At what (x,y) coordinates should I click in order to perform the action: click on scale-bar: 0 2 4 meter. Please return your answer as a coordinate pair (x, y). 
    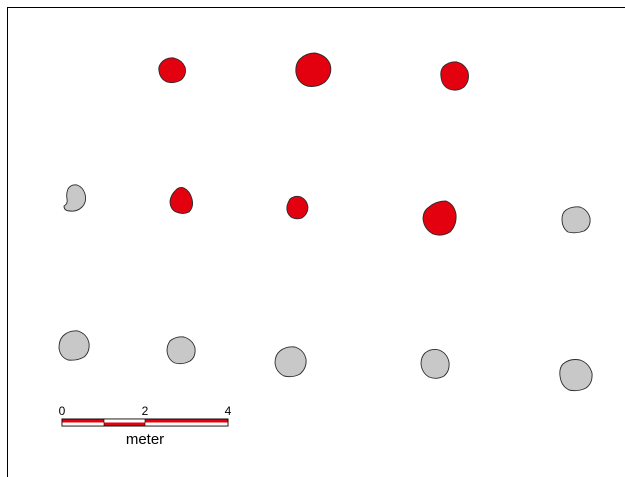
    Looking at the image, I should click on (145, 426).